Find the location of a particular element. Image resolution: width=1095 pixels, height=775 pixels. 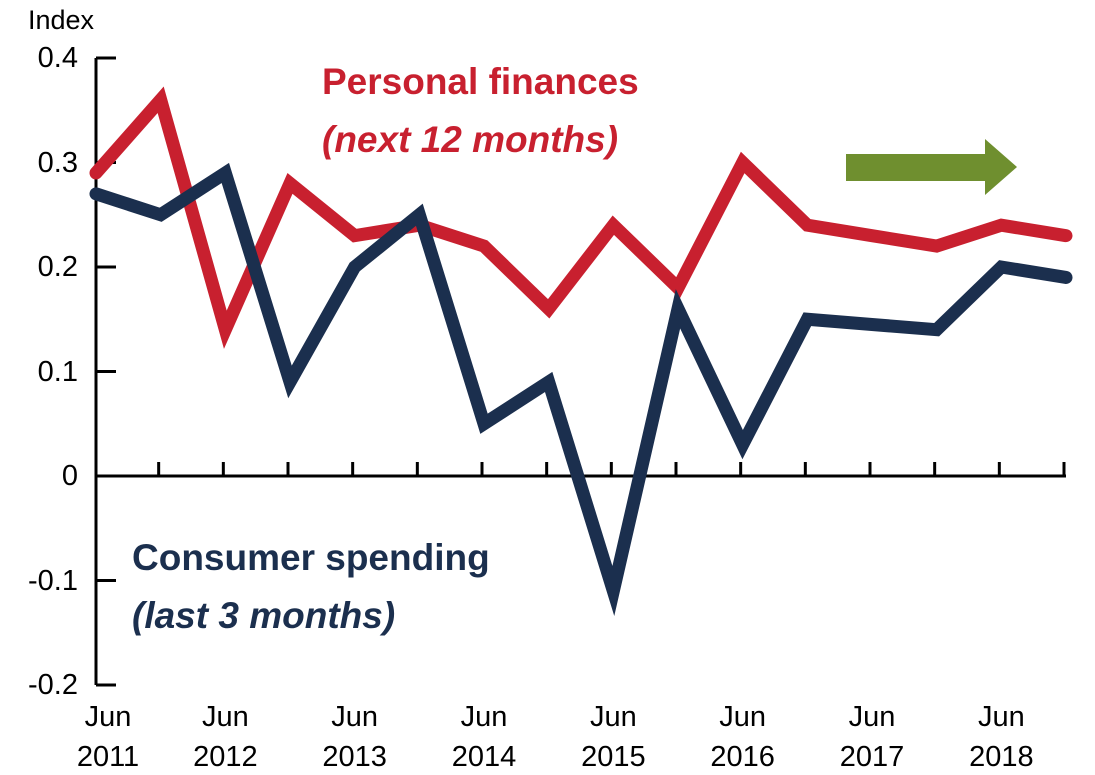

x-tick-label: Jun 2011 is located at coordinates (108, 737).